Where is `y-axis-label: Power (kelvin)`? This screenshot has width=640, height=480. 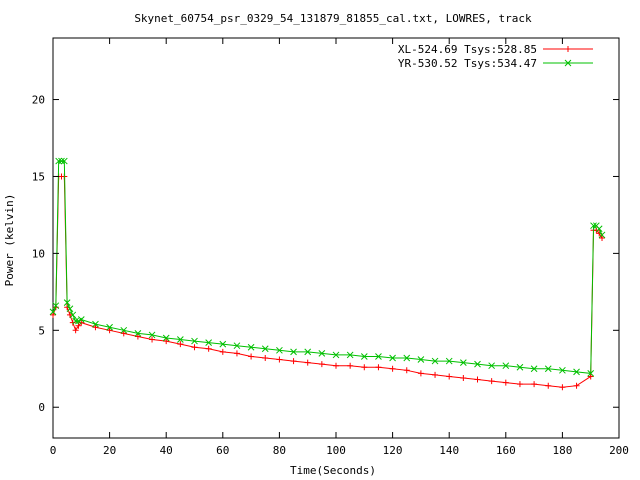
y-axis-label: Power (kelvin) is located at coordinates (9, 240).